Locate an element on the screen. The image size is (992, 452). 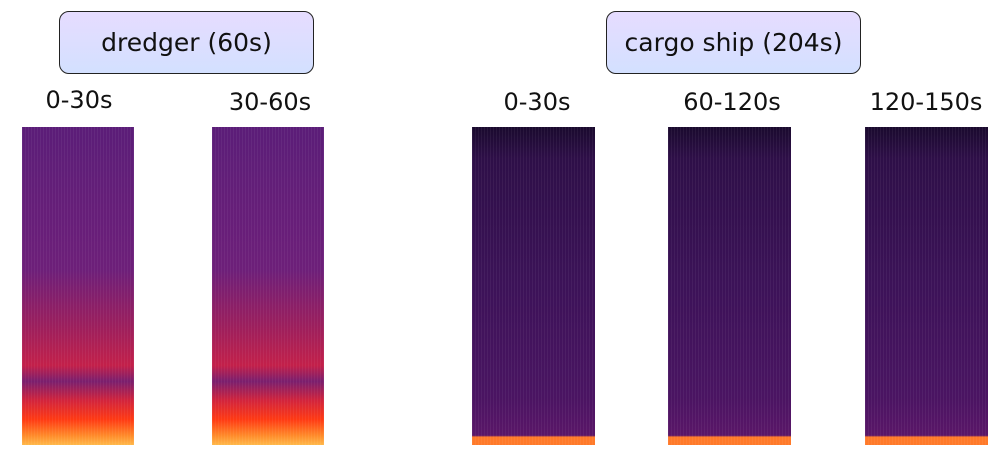
cargo-segment-label-1: 0-30s is located at coordinates (537, 102).